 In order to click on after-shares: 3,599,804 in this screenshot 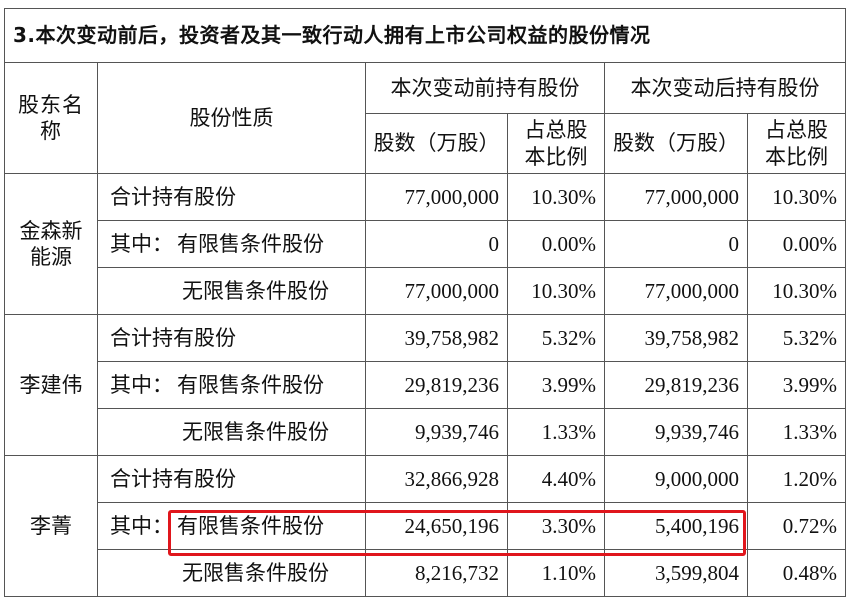, I will do `click(676, 573)`.